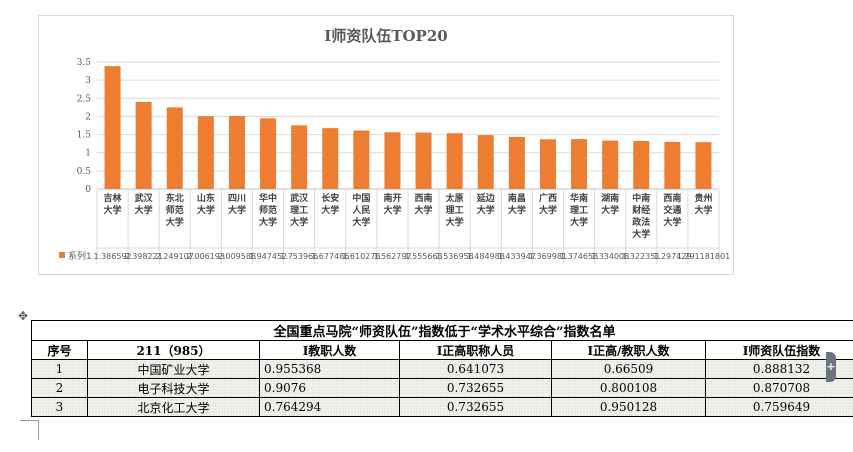 The width and height of the screenshot is (853, 452). Describe the element at coordinates (778, 388) in the screenshot. I see `cell-faculty-index: 0.870708` at that location.